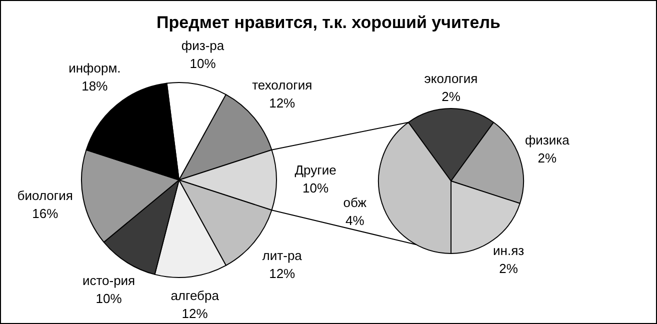  What do you see at coordinates (451, 78) in the screenshot?
I see `slice-label: экология` at bounding box center [451, 78].